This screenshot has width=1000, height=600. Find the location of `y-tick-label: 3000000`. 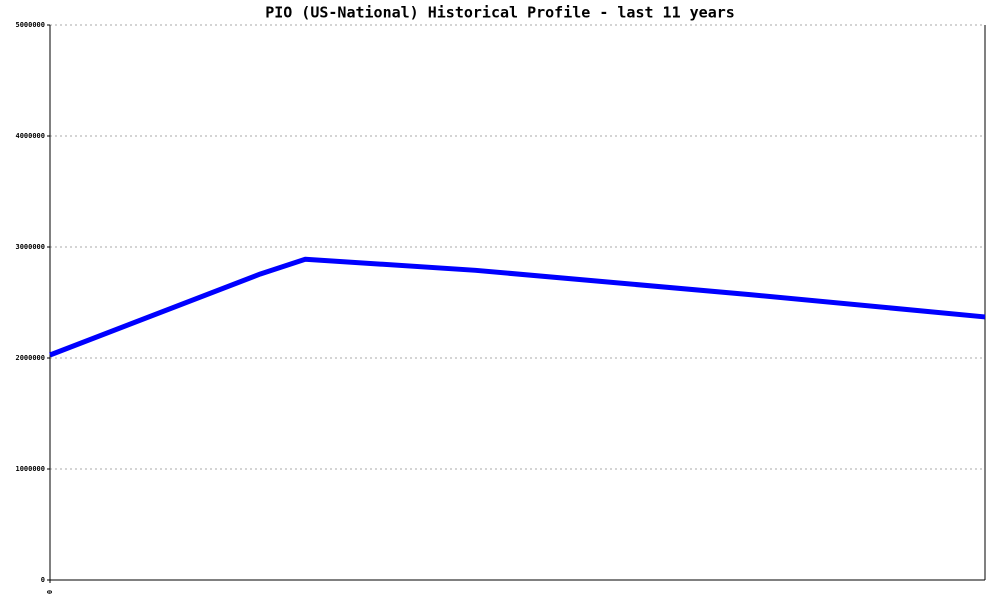

y-tick-label: 3000000 is located at coordinates (30, 247).